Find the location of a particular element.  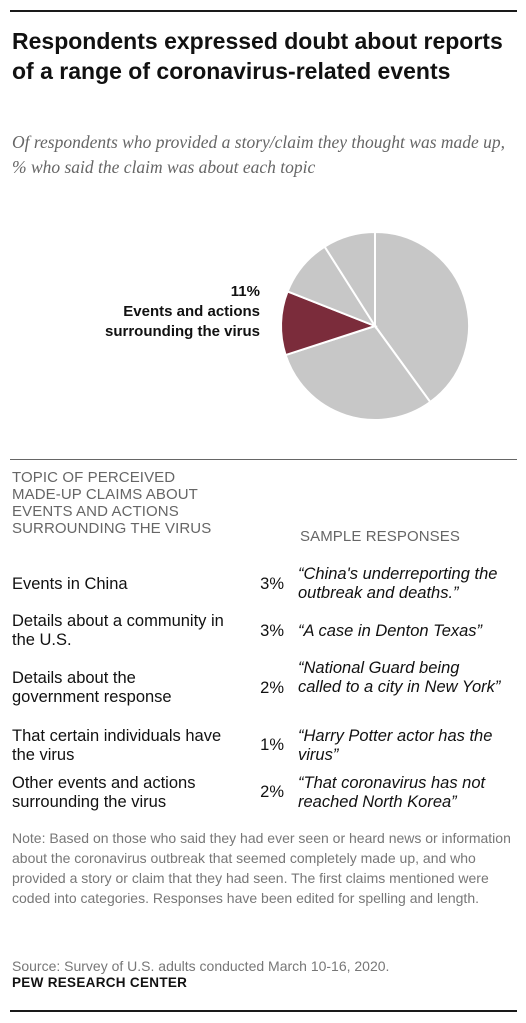

table-divider is located at coordinates (263, 459).